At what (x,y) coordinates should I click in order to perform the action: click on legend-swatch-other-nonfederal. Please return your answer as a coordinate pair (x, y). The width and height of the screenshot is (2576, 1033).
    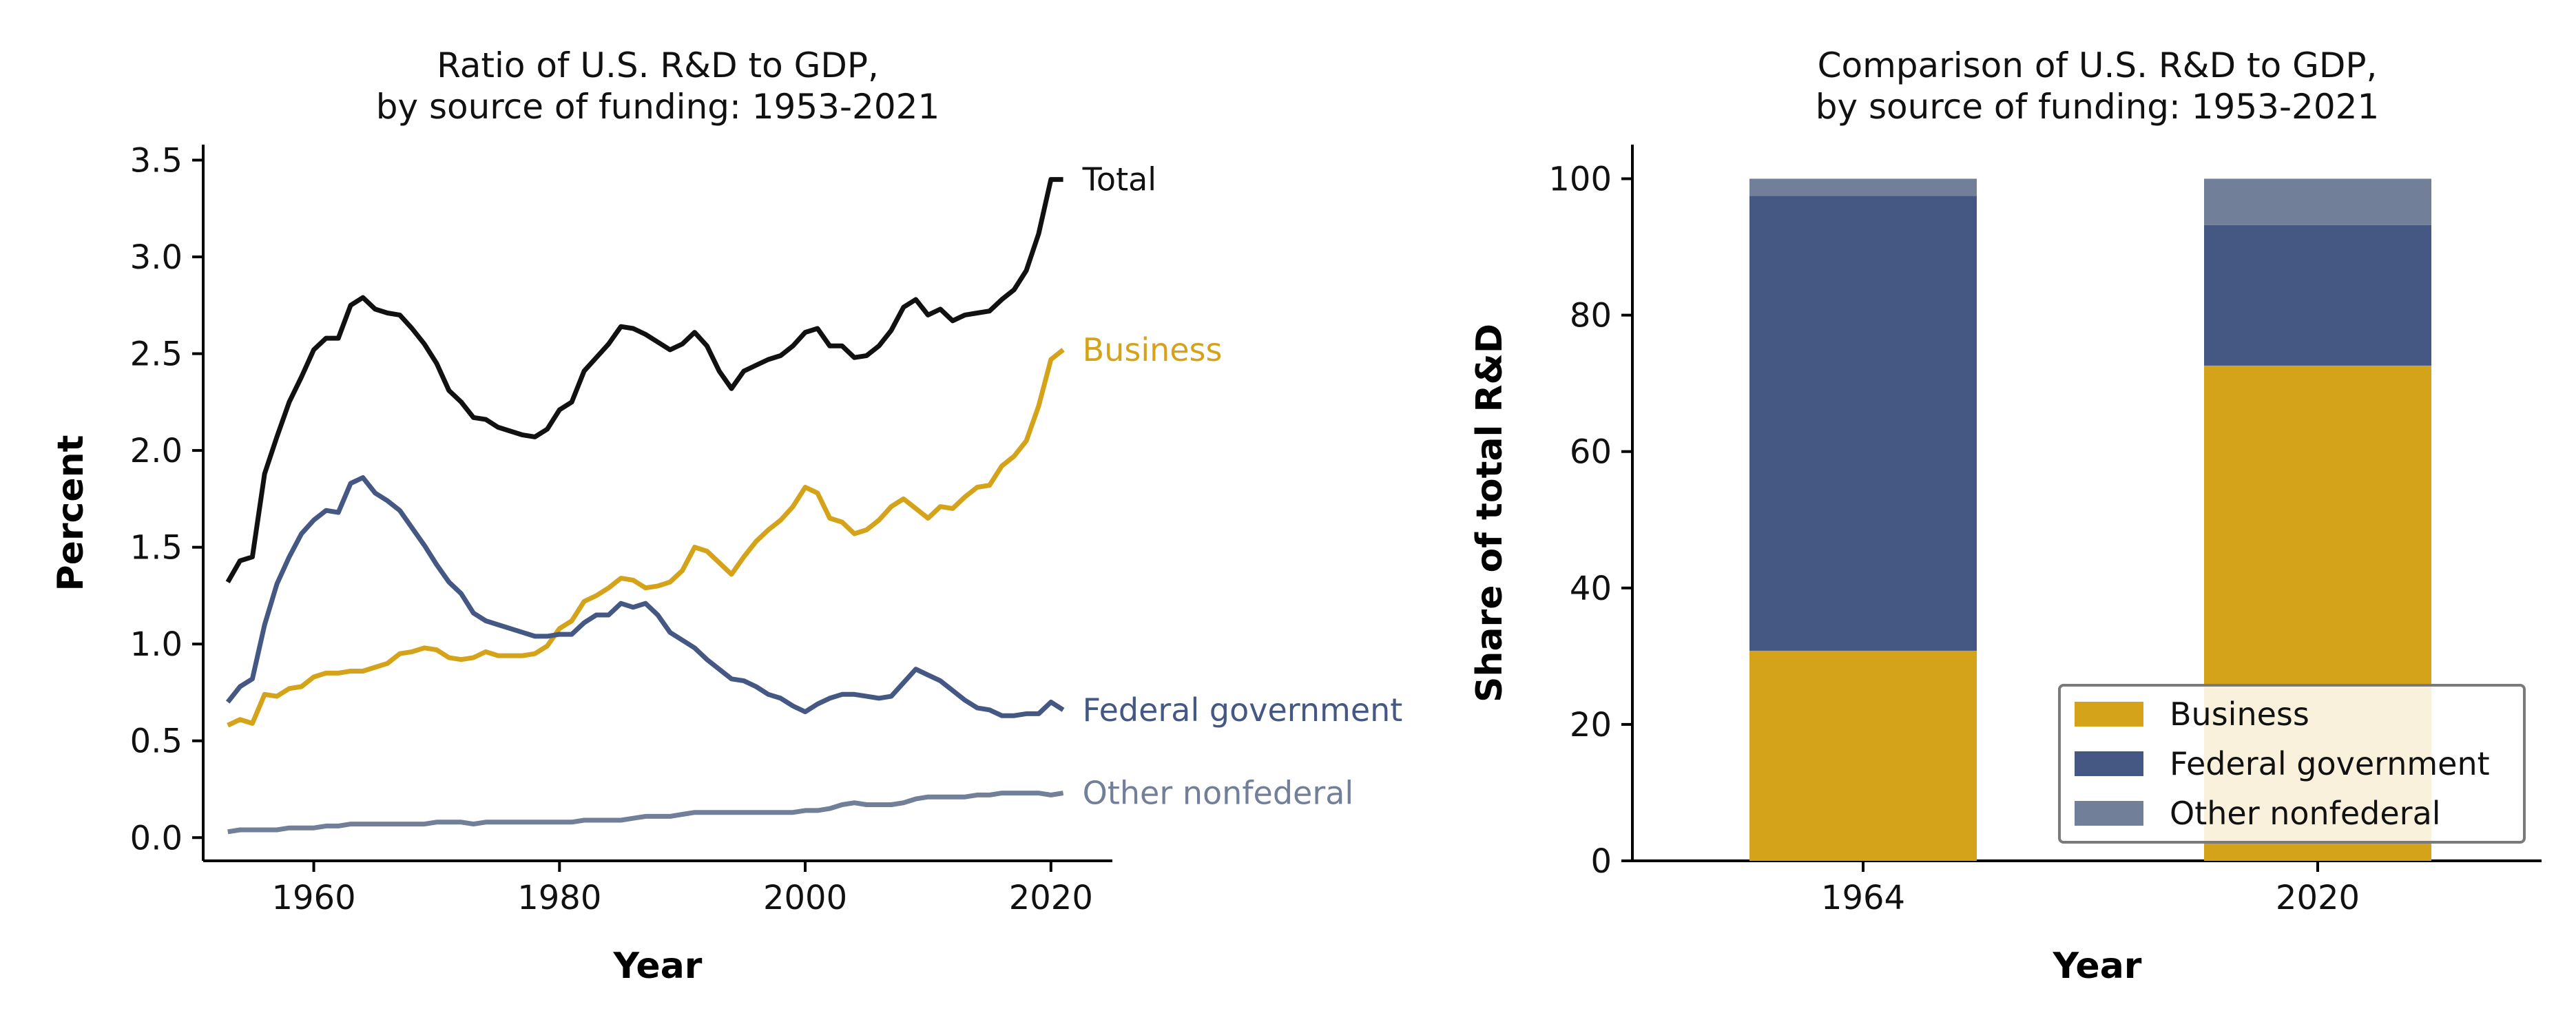
    Looking at the image, I should click on (2109, 813).